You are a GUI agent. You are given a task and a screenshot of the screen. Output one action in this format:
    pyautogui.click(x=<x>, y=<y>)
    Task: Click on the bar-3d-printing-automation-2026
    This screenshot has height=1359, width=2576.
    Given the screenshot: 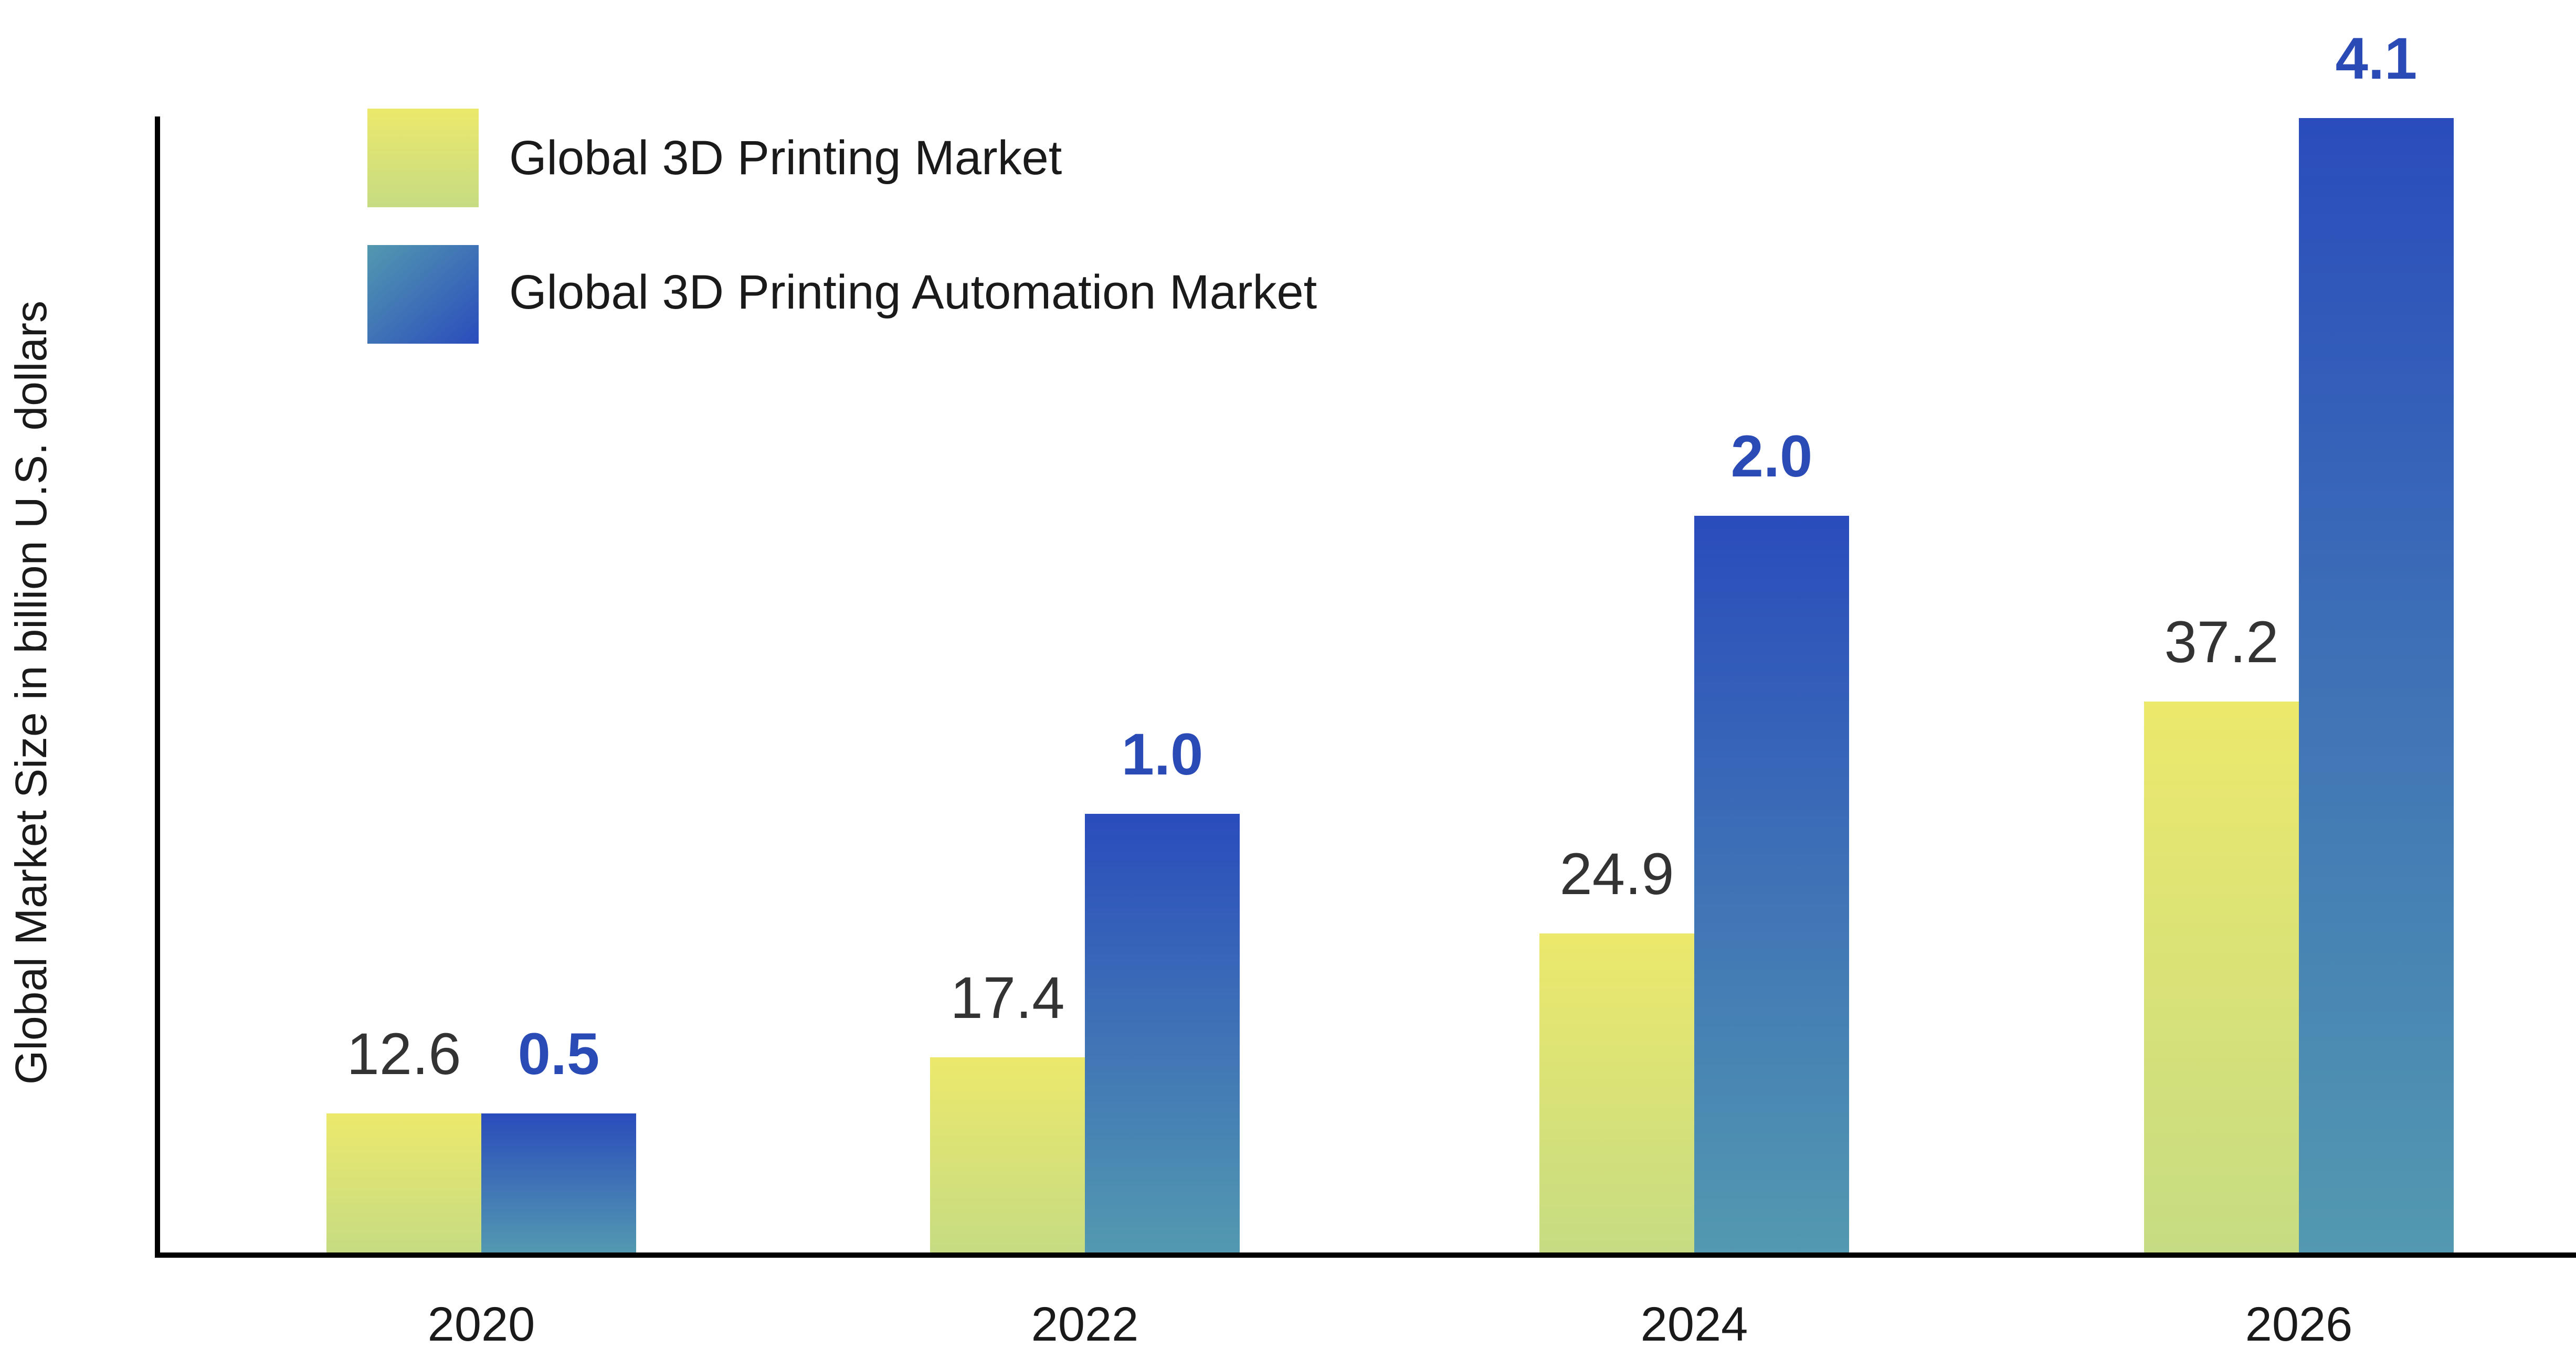 What is the action you would take?
    pyautogui.click(x=2376, y=685)
    